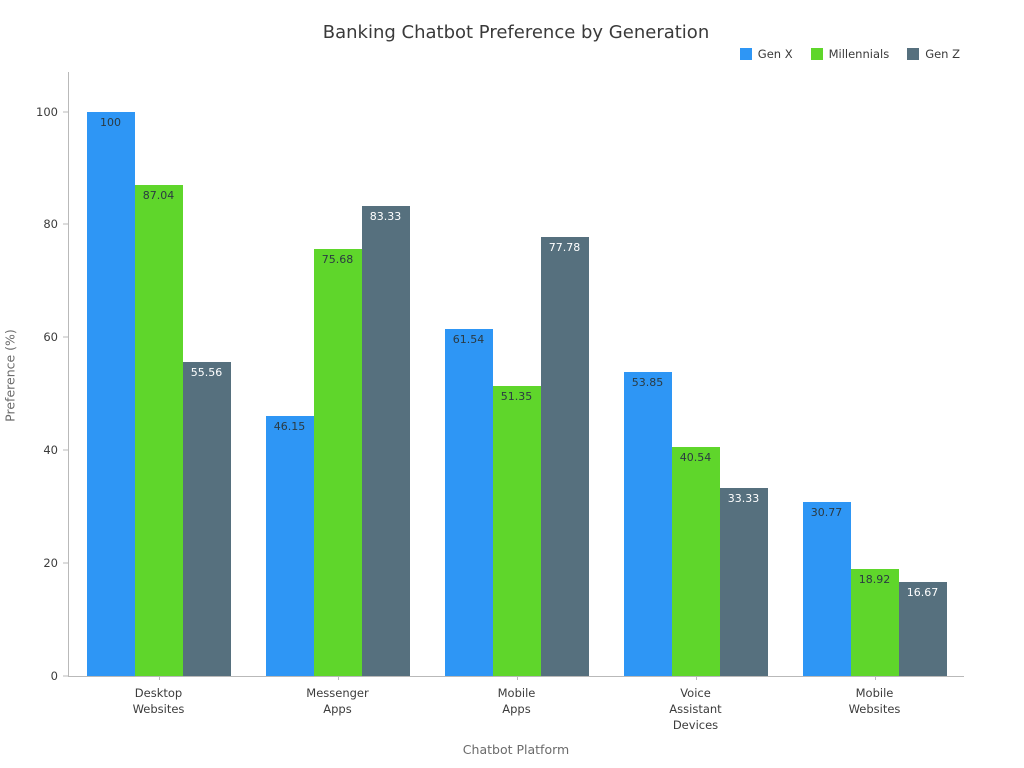  I want to click on bar-value-label: 75.68, so click(337, 259).